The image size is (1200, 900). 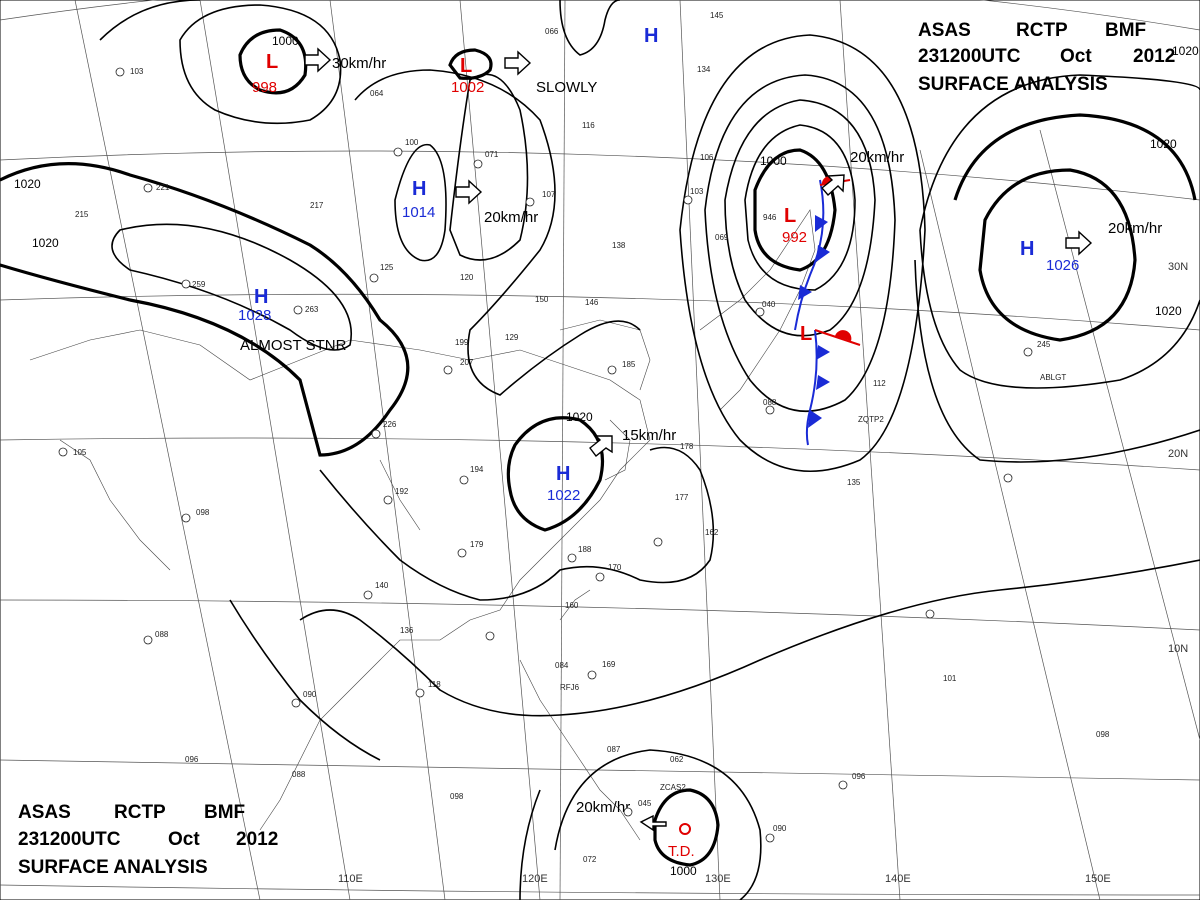 I want to click on td-symbol, so click(x=685, y=829).